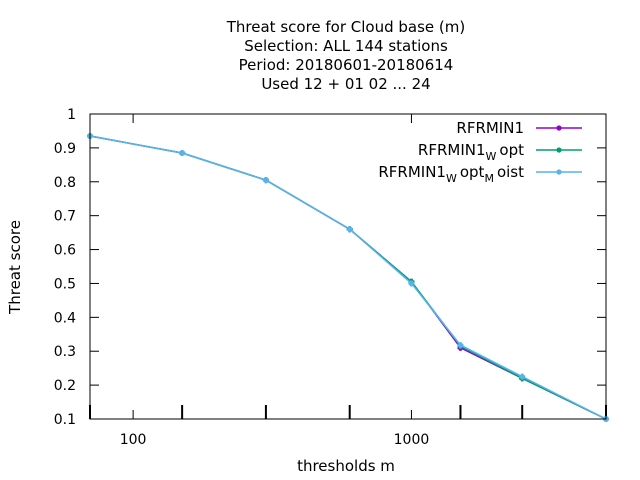 The height and width of the screenshot is (480, 640). I want to click on legend-label-1: RFRMIN1, so click(490, 128).